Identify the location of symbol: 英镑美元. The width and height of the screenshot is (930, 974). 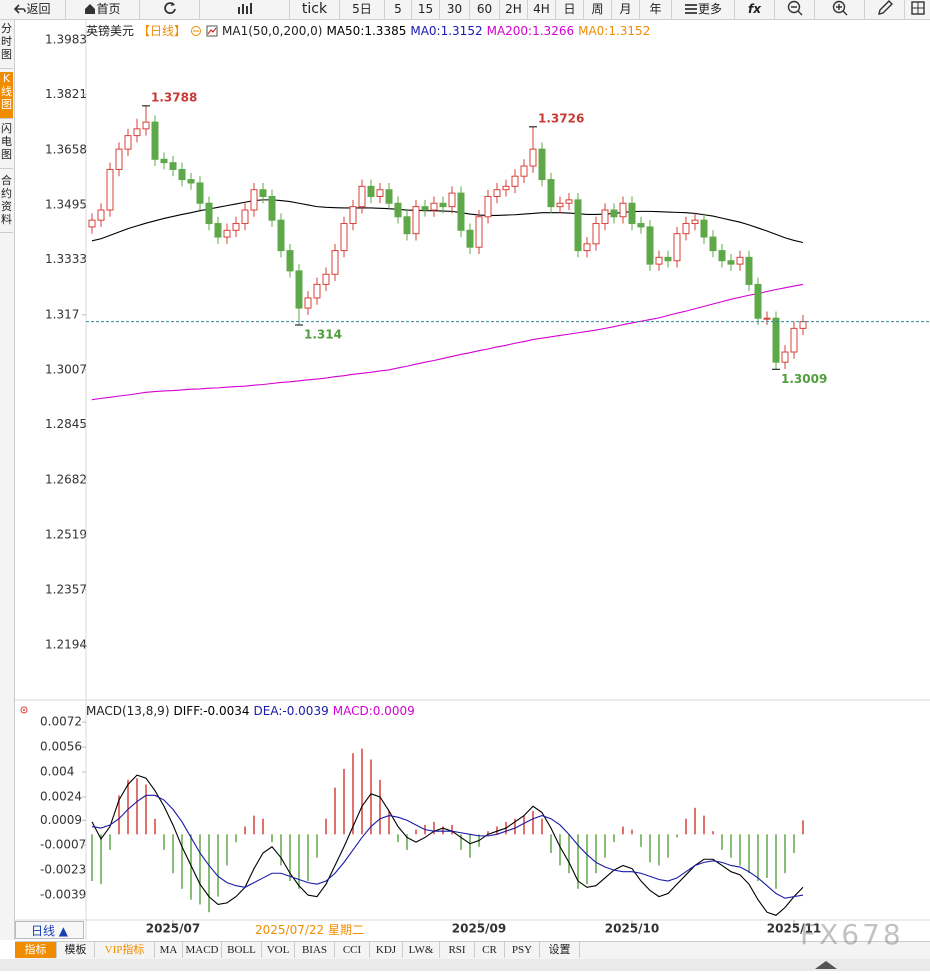
(110, 31).